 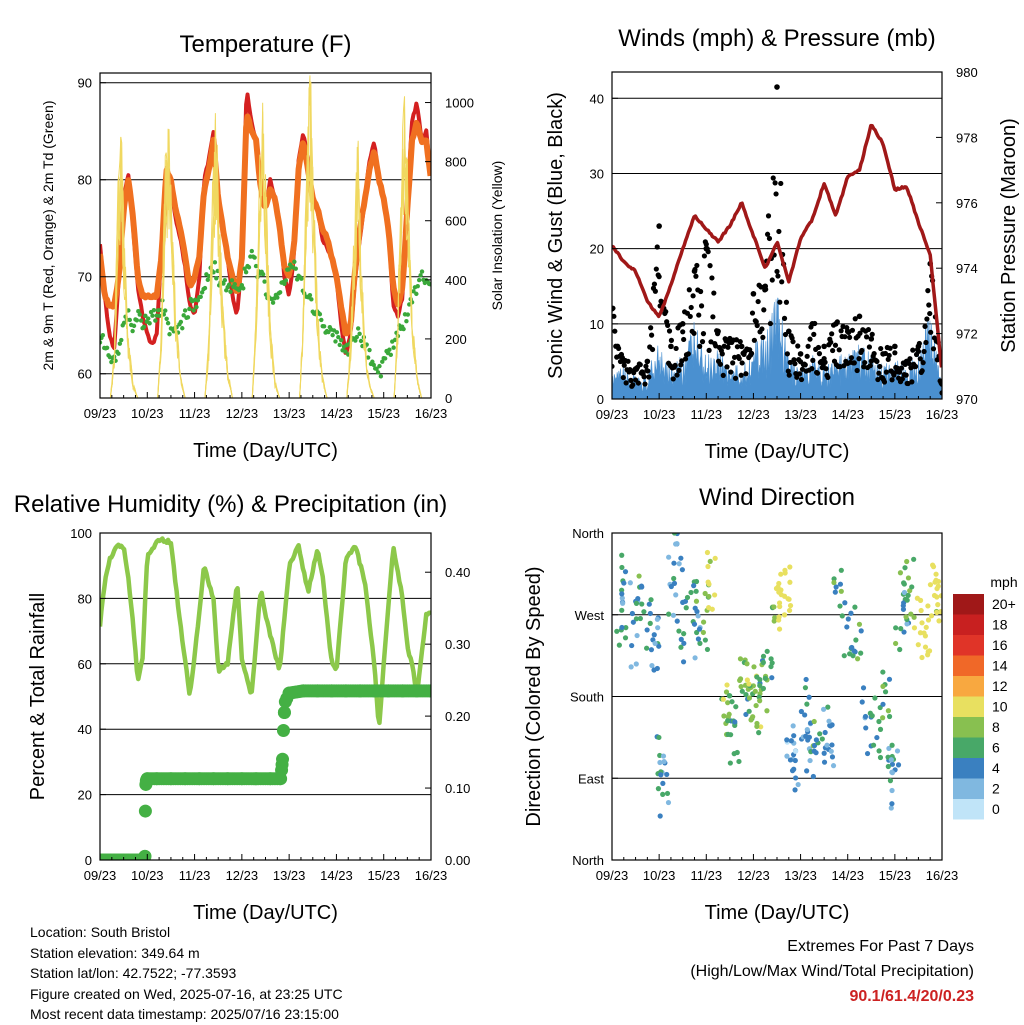 What do you see at coordinates (967, 334) in the screenshot?
I see `y-right-tick-label: 972` at bounding box center [967, 334].